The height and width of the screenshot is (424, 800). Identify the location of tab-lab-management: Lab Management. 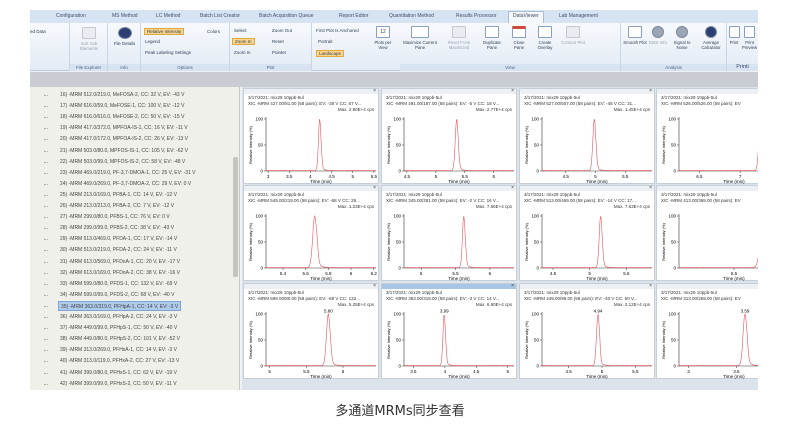
(578, 16).